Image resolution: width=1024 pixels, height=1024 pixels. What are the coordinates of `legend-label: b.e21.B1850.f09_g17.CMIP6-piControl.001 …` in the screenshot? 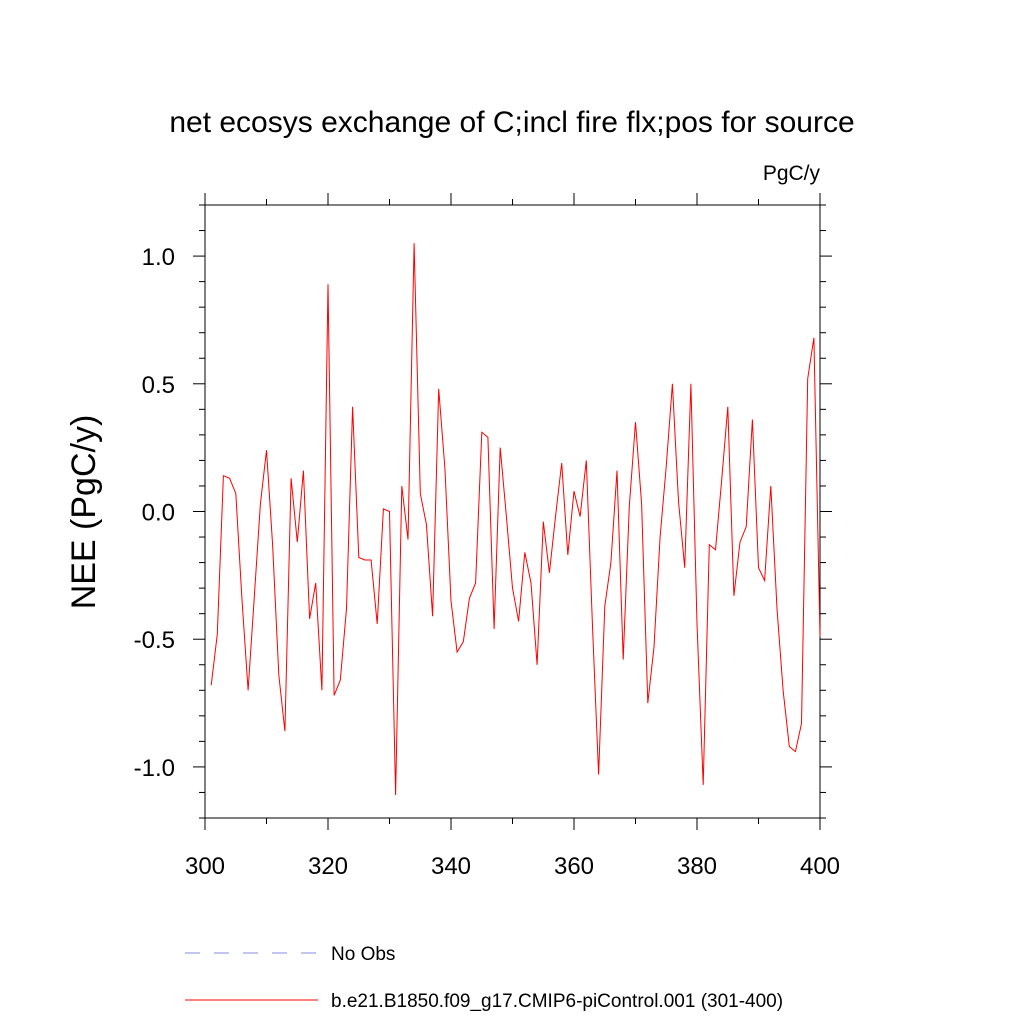 It's located at (557, 1001).